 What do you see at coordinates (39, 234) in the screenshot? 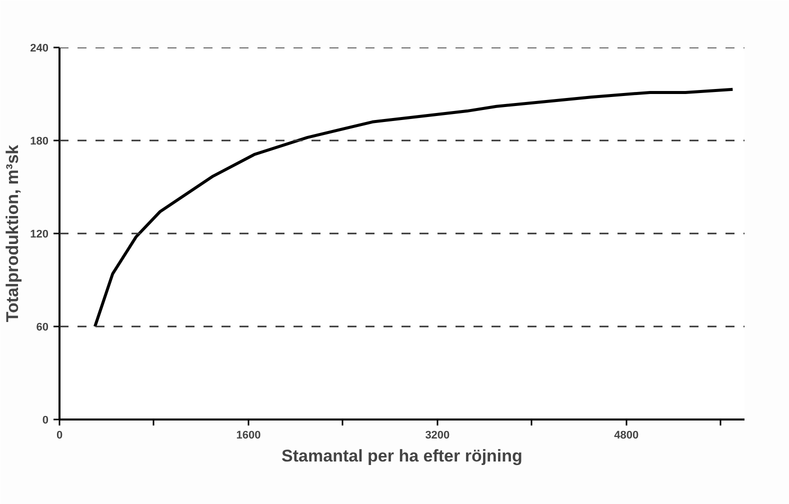
I see `y-tick-label: 120` at bounding box center [39, 234].